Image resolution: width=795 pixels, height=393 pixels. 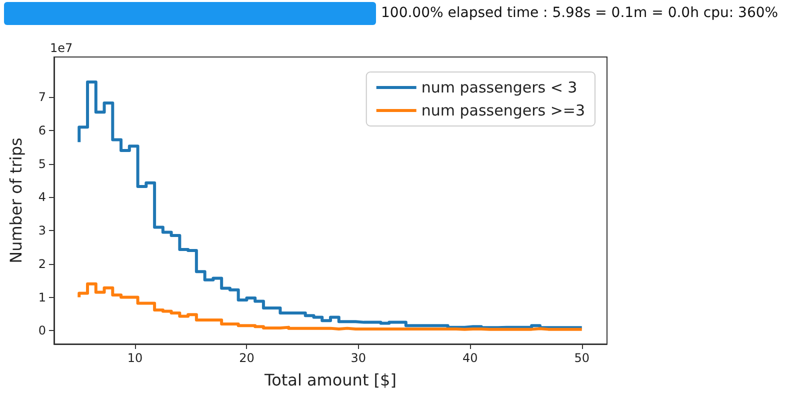 What do you see at coordinates (499, 87) in the screenshot?
I see `legend-label: num passengers < 3` at bounding box center [499, 87].